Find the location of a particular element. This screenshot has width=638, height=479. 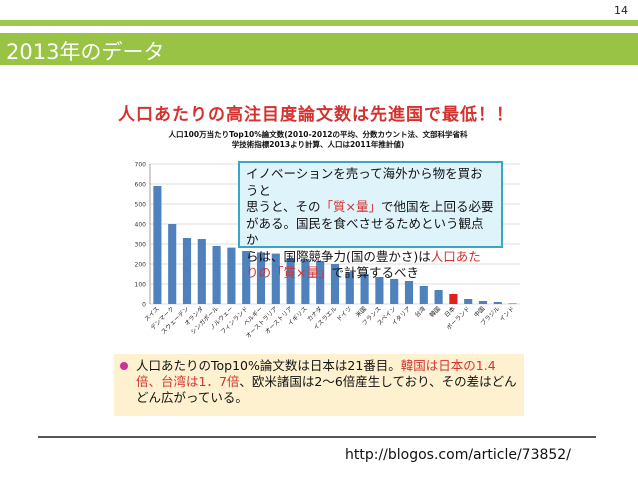

callout-highlight: 「質×量」 is located at coordinates (350, 206).